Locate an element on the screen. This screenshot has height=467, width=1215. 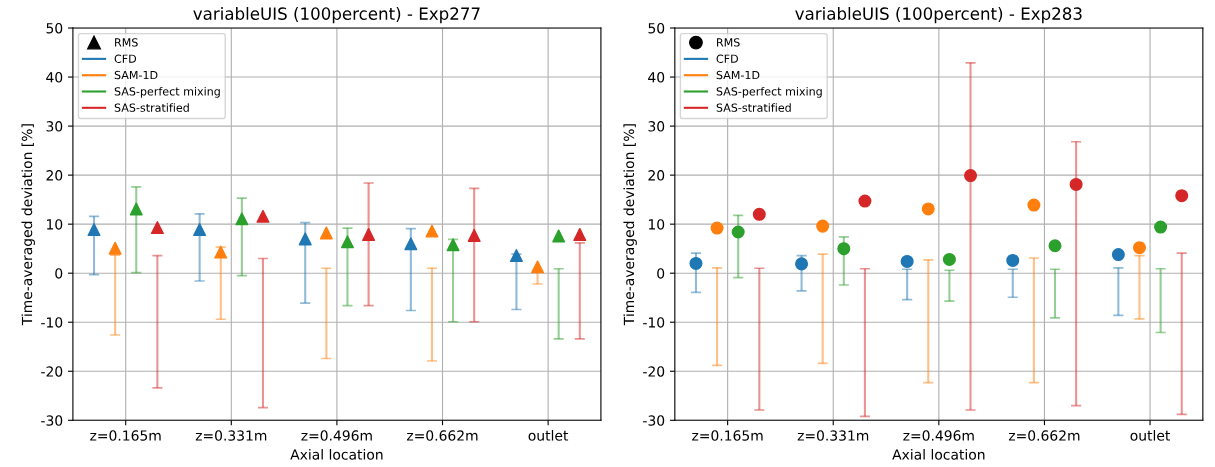
chart-title: variableUIS (100percent) - Exp277 is located at coordinates (336, 15).